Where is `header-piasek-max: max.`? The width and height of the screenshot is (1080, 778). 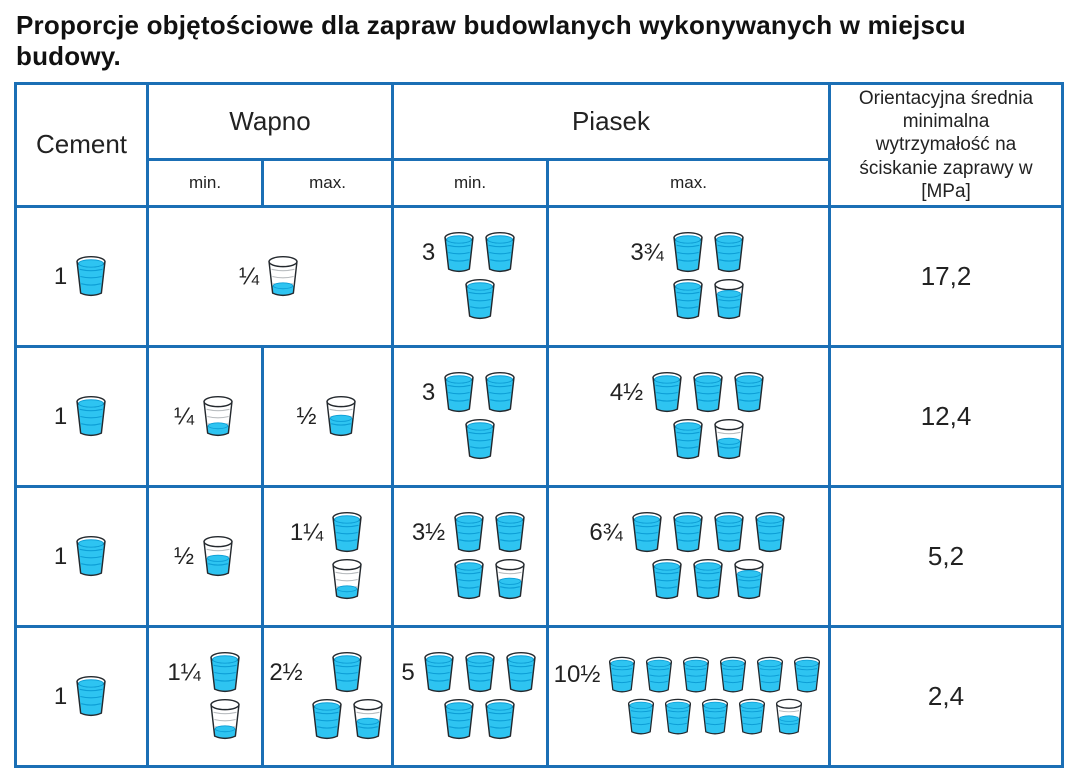
header-piasek-max: max. is located at coordinates (688, 183).